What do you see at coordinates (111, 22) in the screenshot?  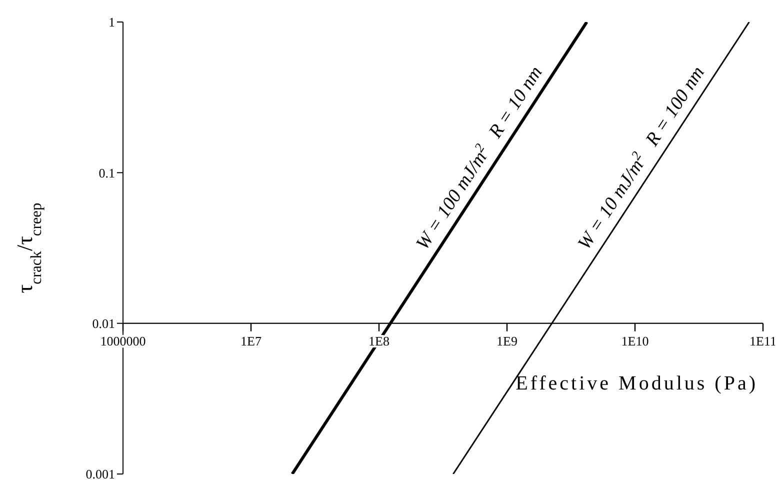 I see `y-tick-label: 1` at bounding box center [111, 22].